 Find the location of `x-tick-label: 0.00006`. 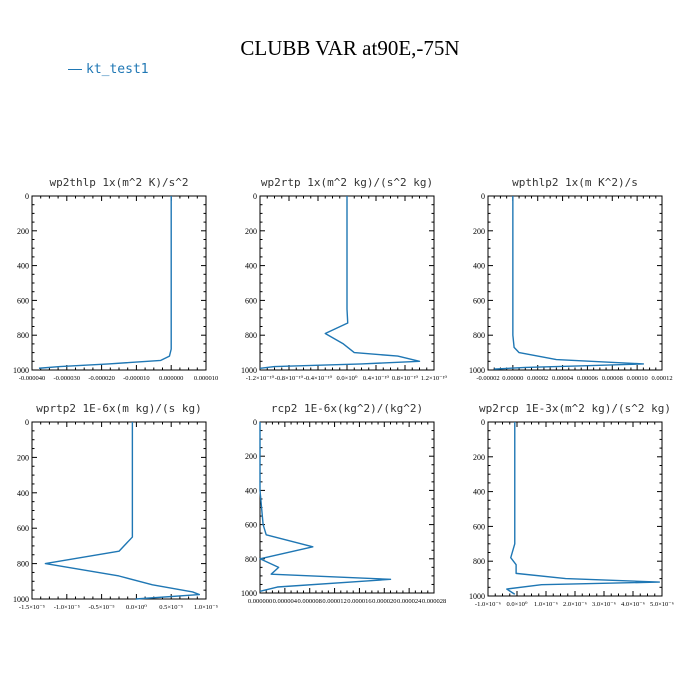

x-tick-label: 0.00006 is located at coordinates (588, 378).